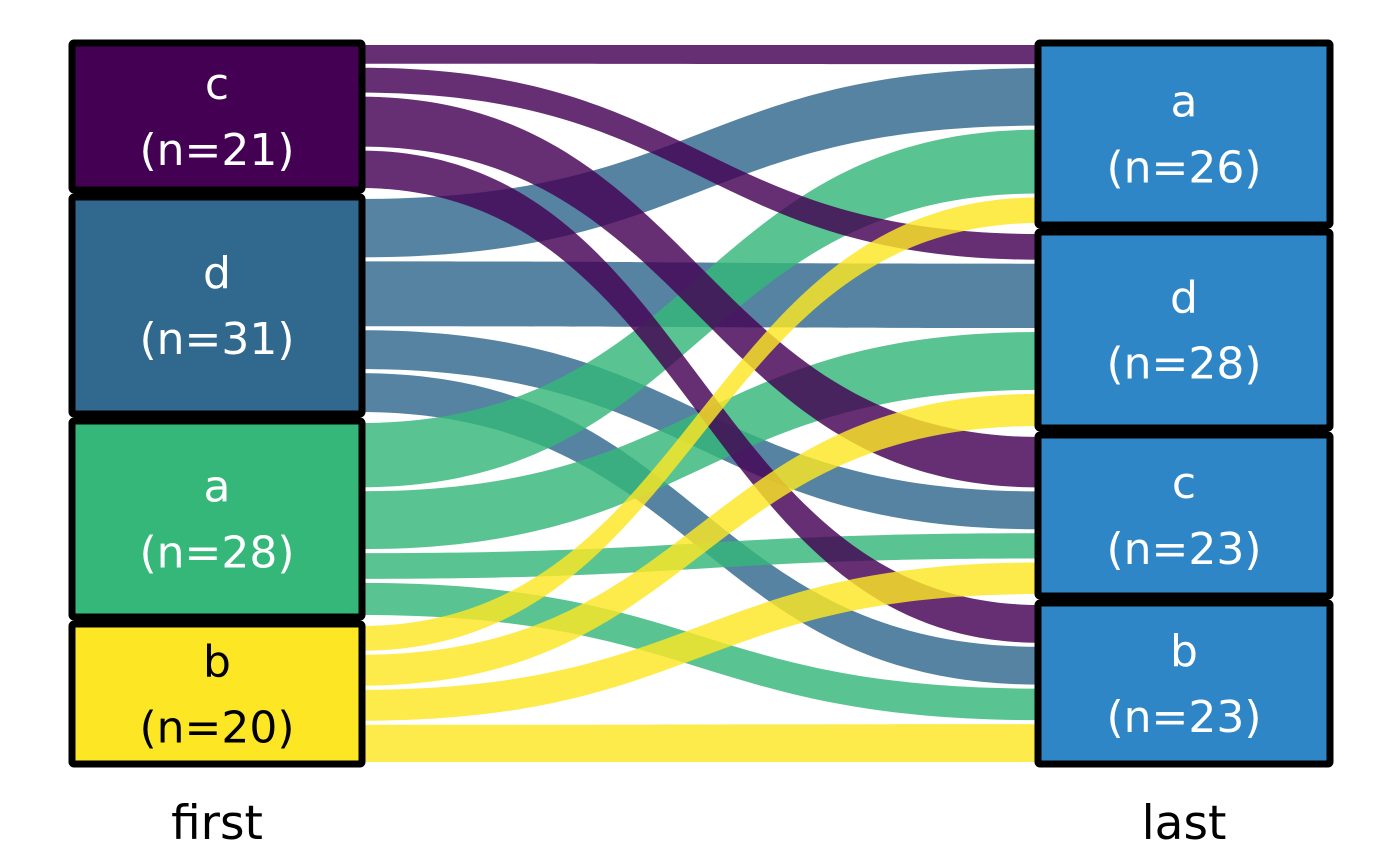 This screenshot has width=1400, height=866. Describe the element at coordinates (217, 662) in the screenshot. I see `node-first-b-label: b` at that location.